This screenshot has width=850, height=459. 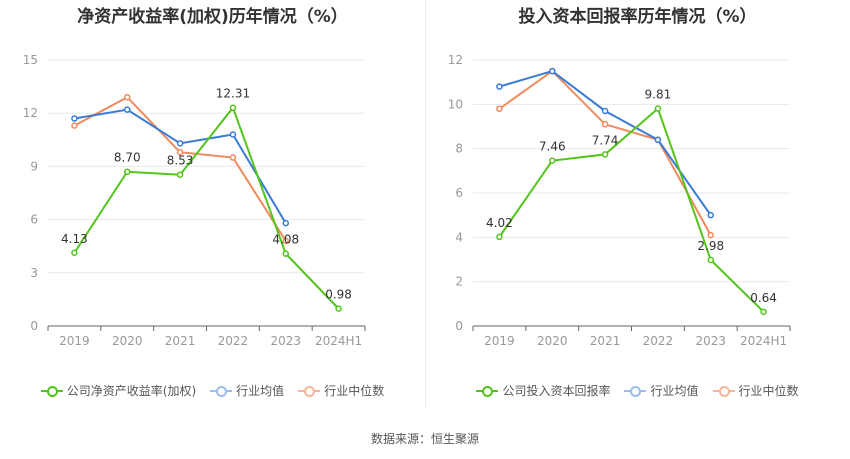 I want to click on y-tick-label: 9, so click(x=34, y=166).